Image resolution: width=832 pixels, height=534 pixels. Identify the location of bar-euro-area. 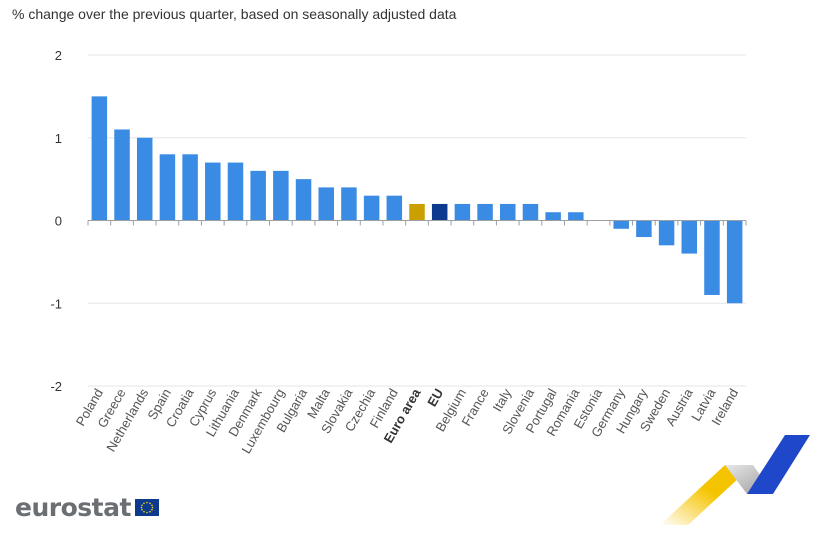
(417, 212).